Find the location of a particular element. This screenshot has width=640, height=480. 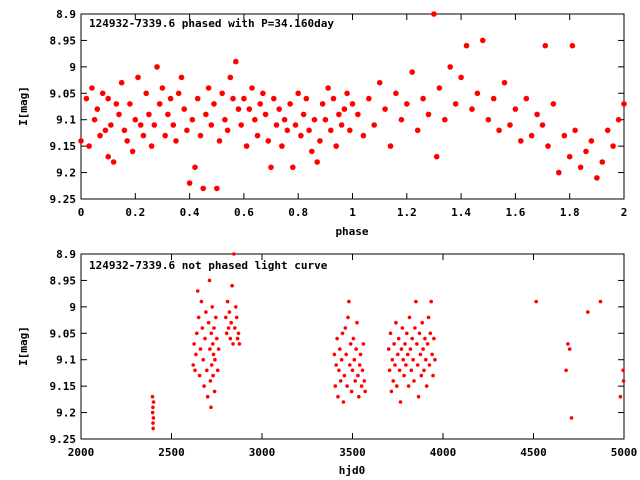

x-tick-label: 2000 is located at coordinates (81, 452).